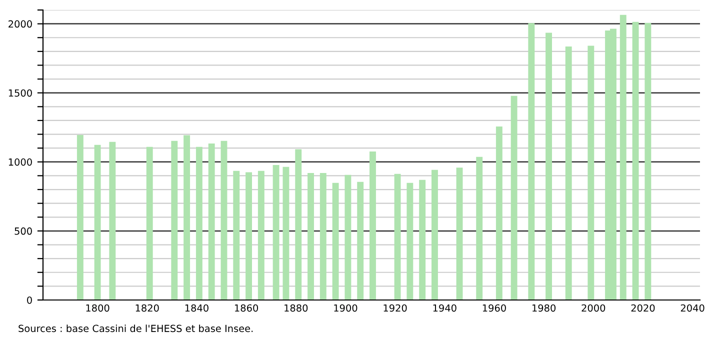 This screenshot has width=710, height=340. What do you see at coordinates (643, 308) in the screenshot?
I see `x-tick-label: 2020` at bounding box center [643, 308].